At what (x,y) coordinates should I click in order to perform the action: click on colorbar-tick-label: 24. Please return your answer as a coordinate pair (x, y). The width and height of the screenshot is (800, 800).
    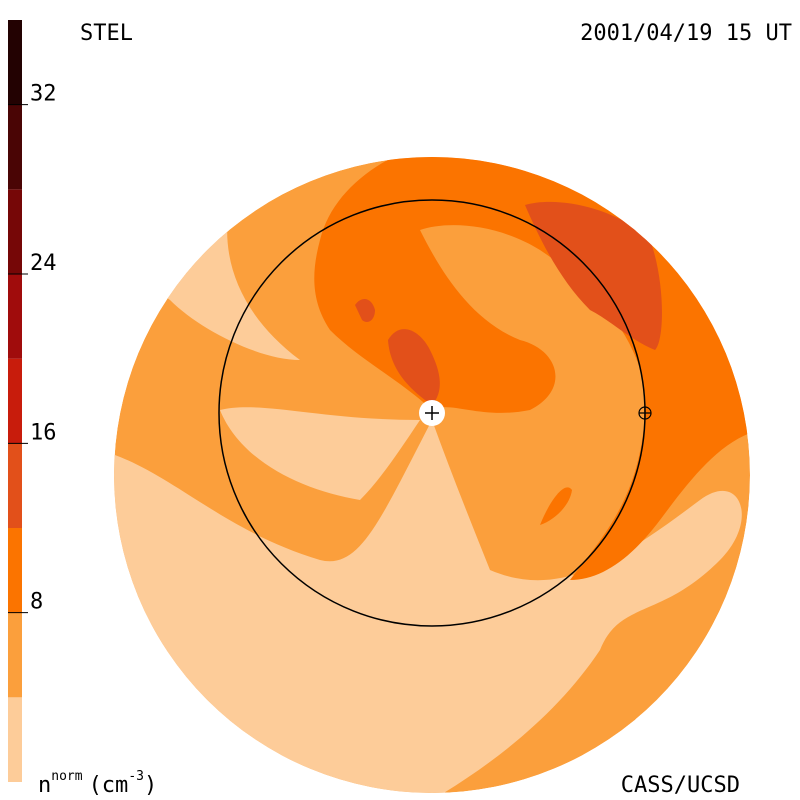
    Looking at the image, I should click on (43, 263).